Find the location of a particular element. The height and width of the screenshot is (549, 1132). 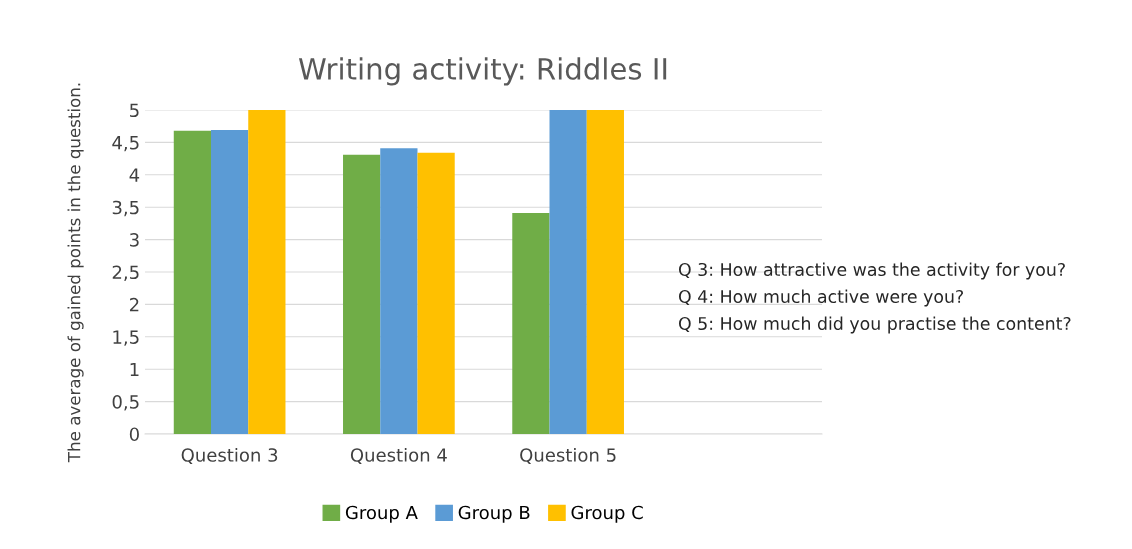

y-tick-label: 0,5 is located at coordinates (125, 403).